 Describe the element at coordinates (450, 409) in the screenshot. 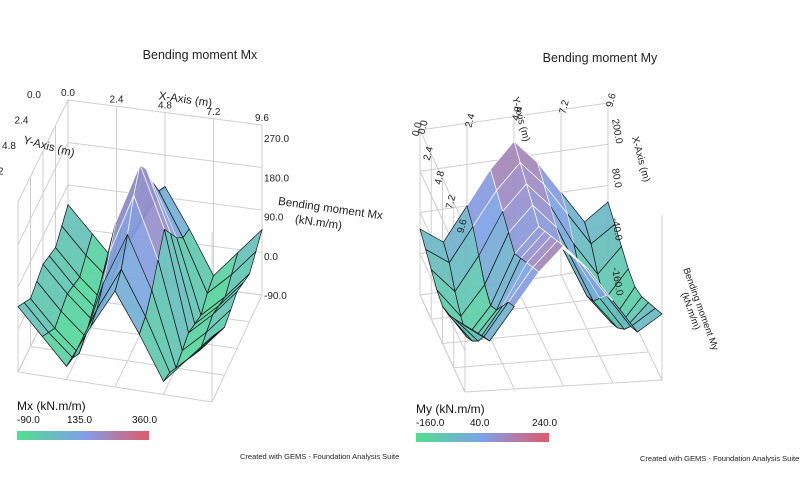

I see `my-colorbar-label: My (kN.m/m)` at that location.